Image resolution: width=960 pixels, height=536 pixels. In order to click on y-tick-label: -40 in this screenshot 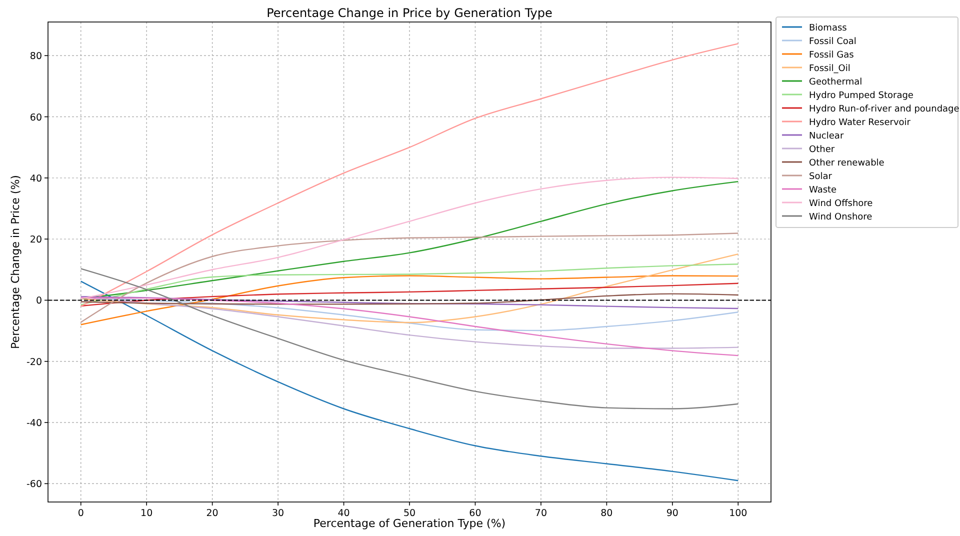, I will do `click(34, 424)`.